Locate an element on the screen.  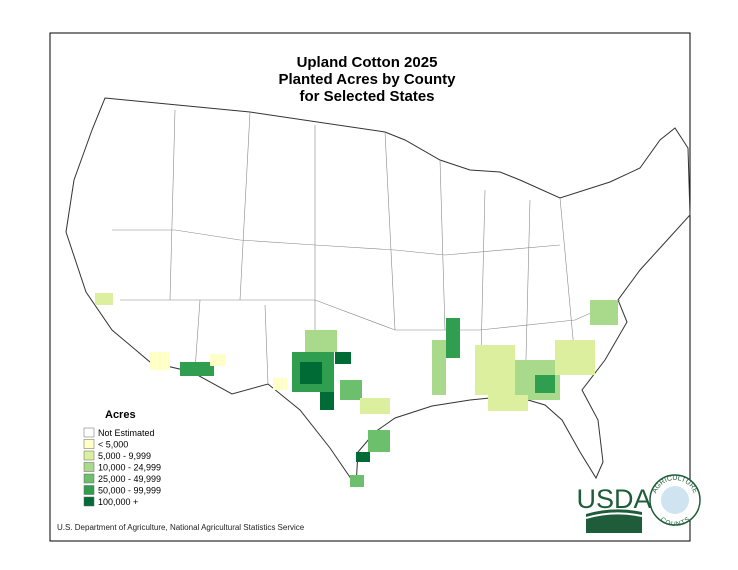
title-line: Upland Cotton 2025 is located at coordinates (367, 62).